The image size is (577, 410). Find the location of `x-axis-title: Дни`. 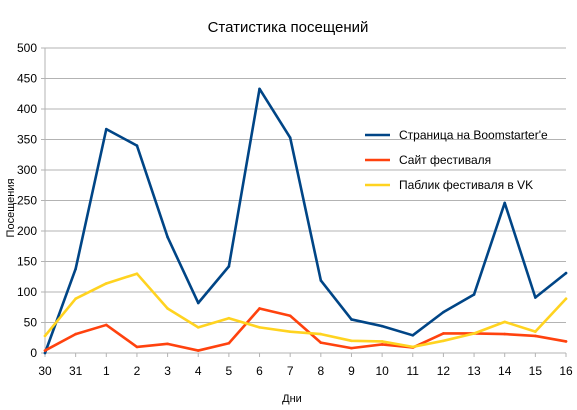

x-axis-title: Дни is located at coordinates (292, 399).